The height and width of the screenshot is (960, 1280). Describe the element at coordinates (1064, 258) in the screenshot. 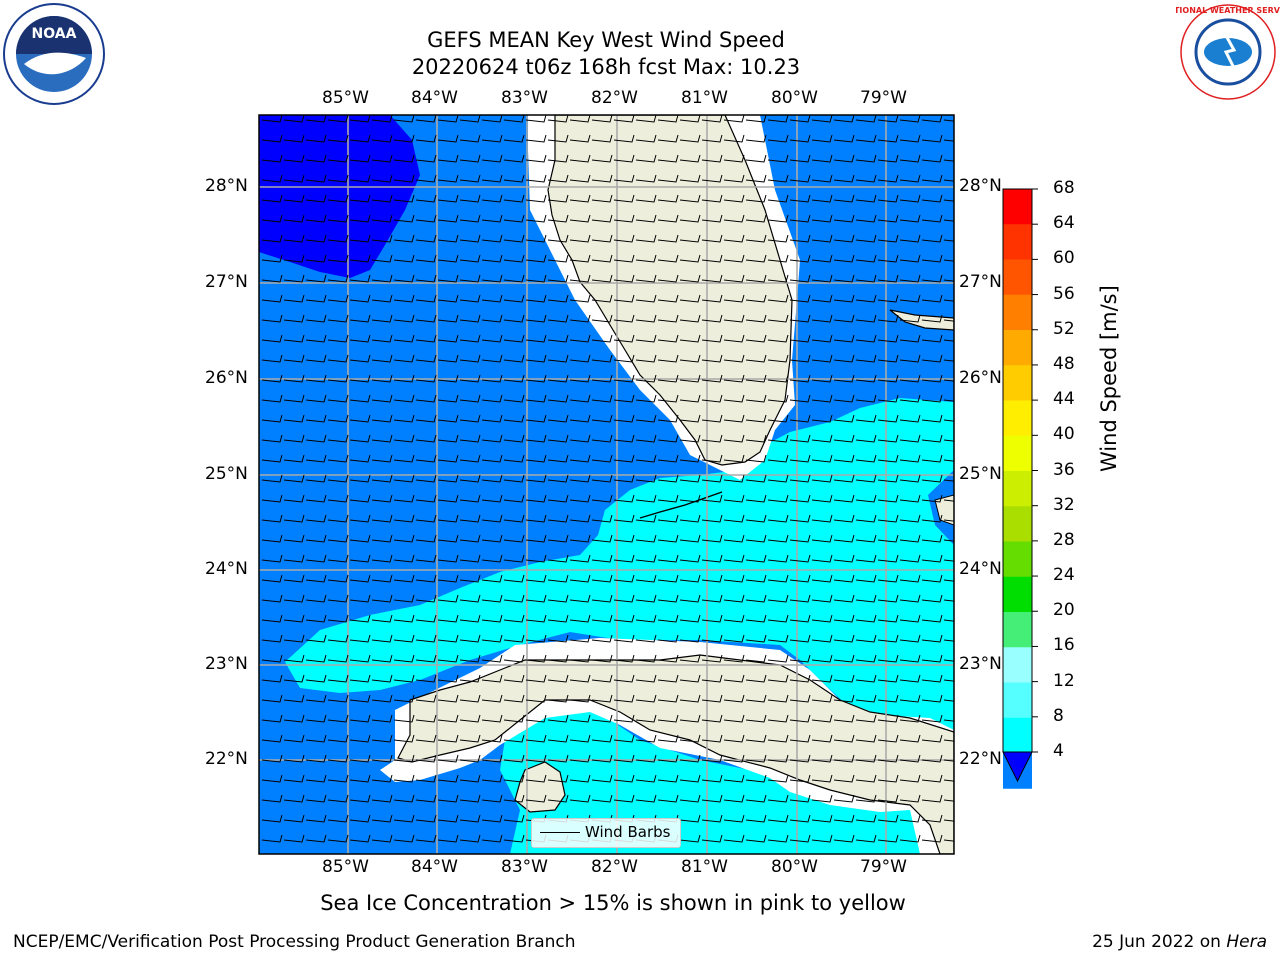

I see `colorbar-tick-label: 60` at that location.